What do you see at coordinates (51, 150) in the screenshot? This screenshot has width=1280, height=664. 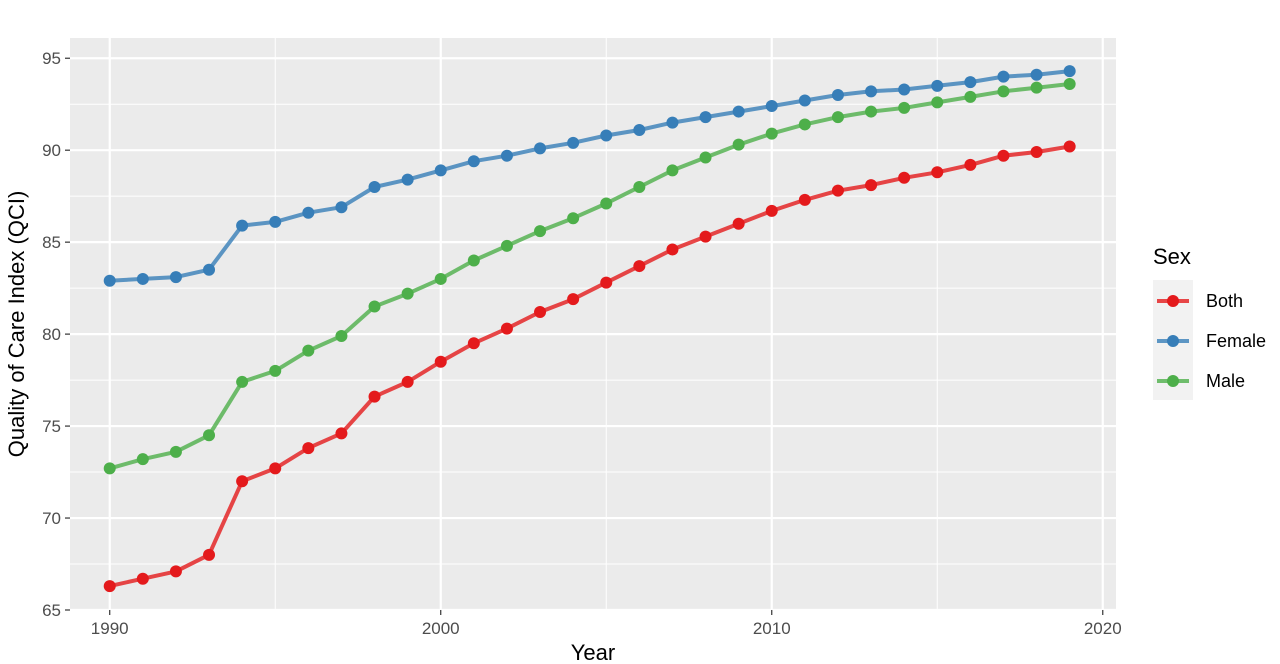 I see `y-tick-label: 90` at bounding box center [51, 150].